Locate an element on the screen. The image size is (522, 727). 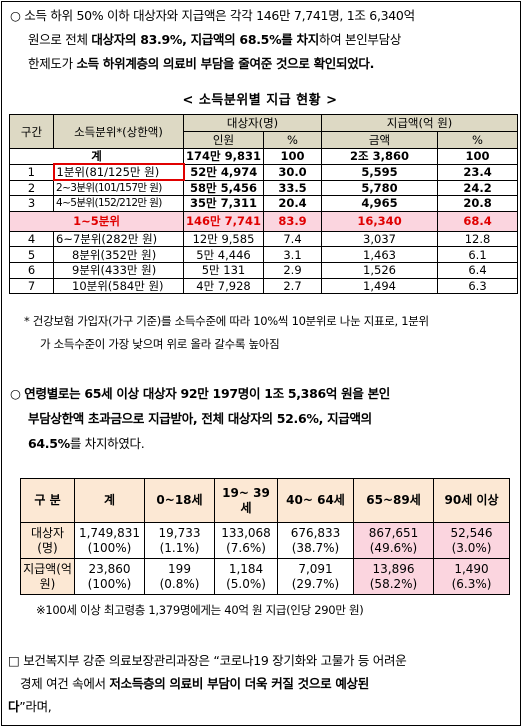
para2-line3a: 64.5% is located at coordinates (49, 443).